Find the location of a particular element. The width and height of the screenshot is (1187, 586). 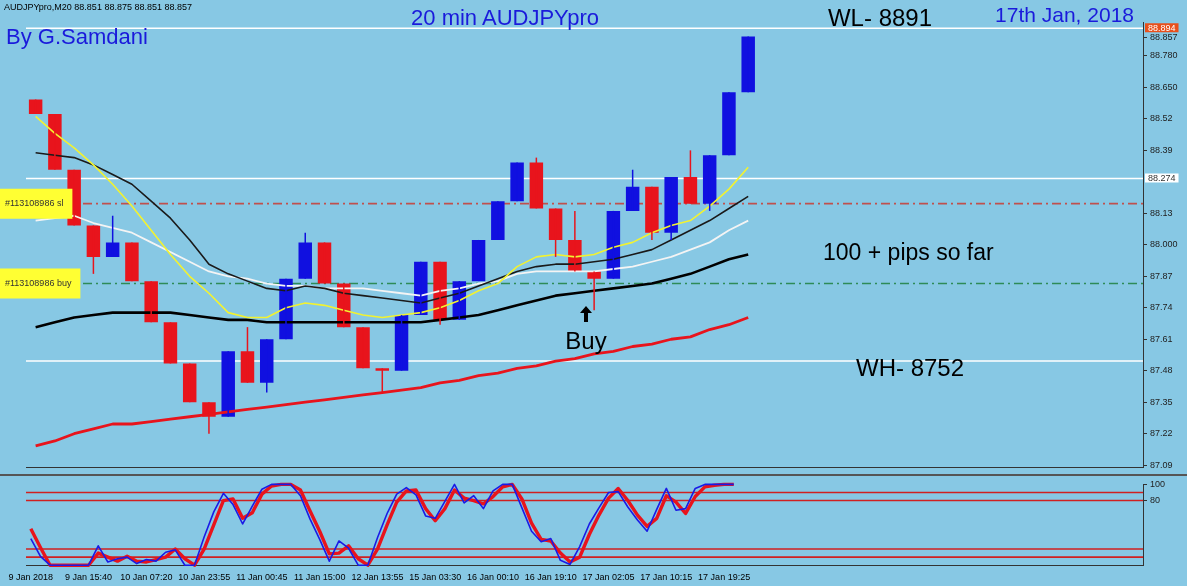

y-tick-label: 88.13 is located at coordinates (1161, 212).